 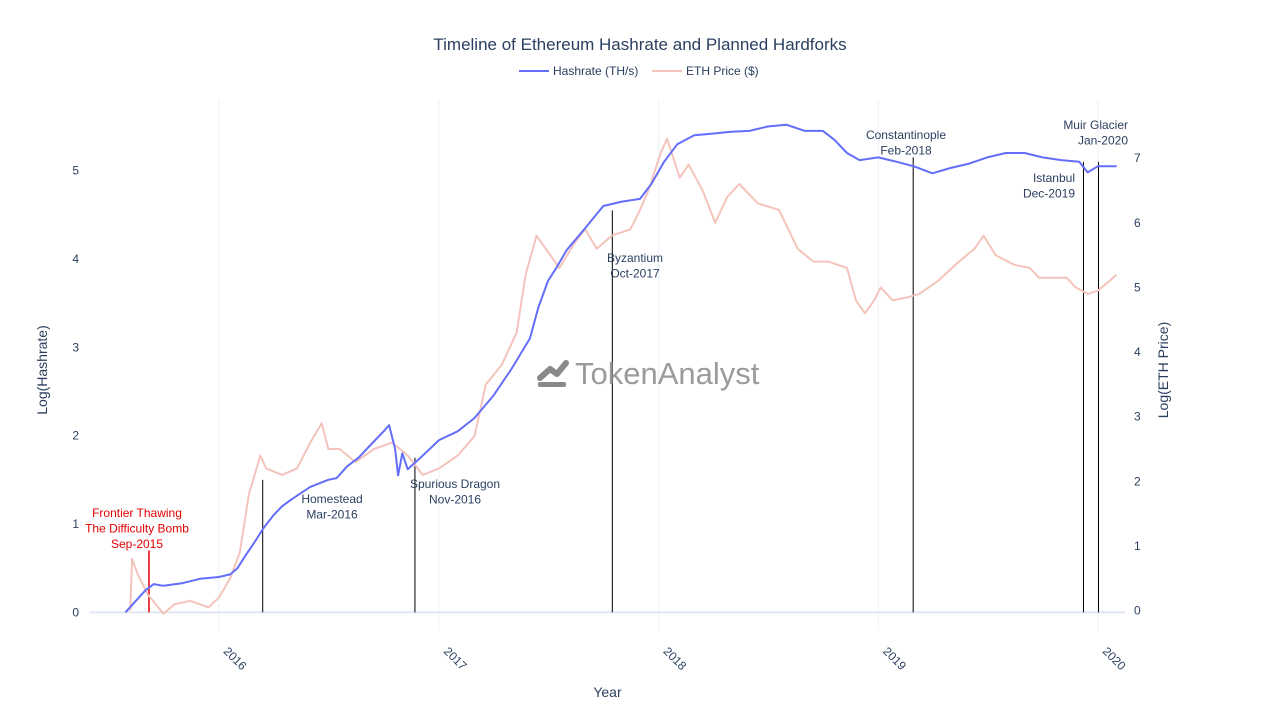 I want to click on x-tick-label: 2016, so click(x=235, y=658).